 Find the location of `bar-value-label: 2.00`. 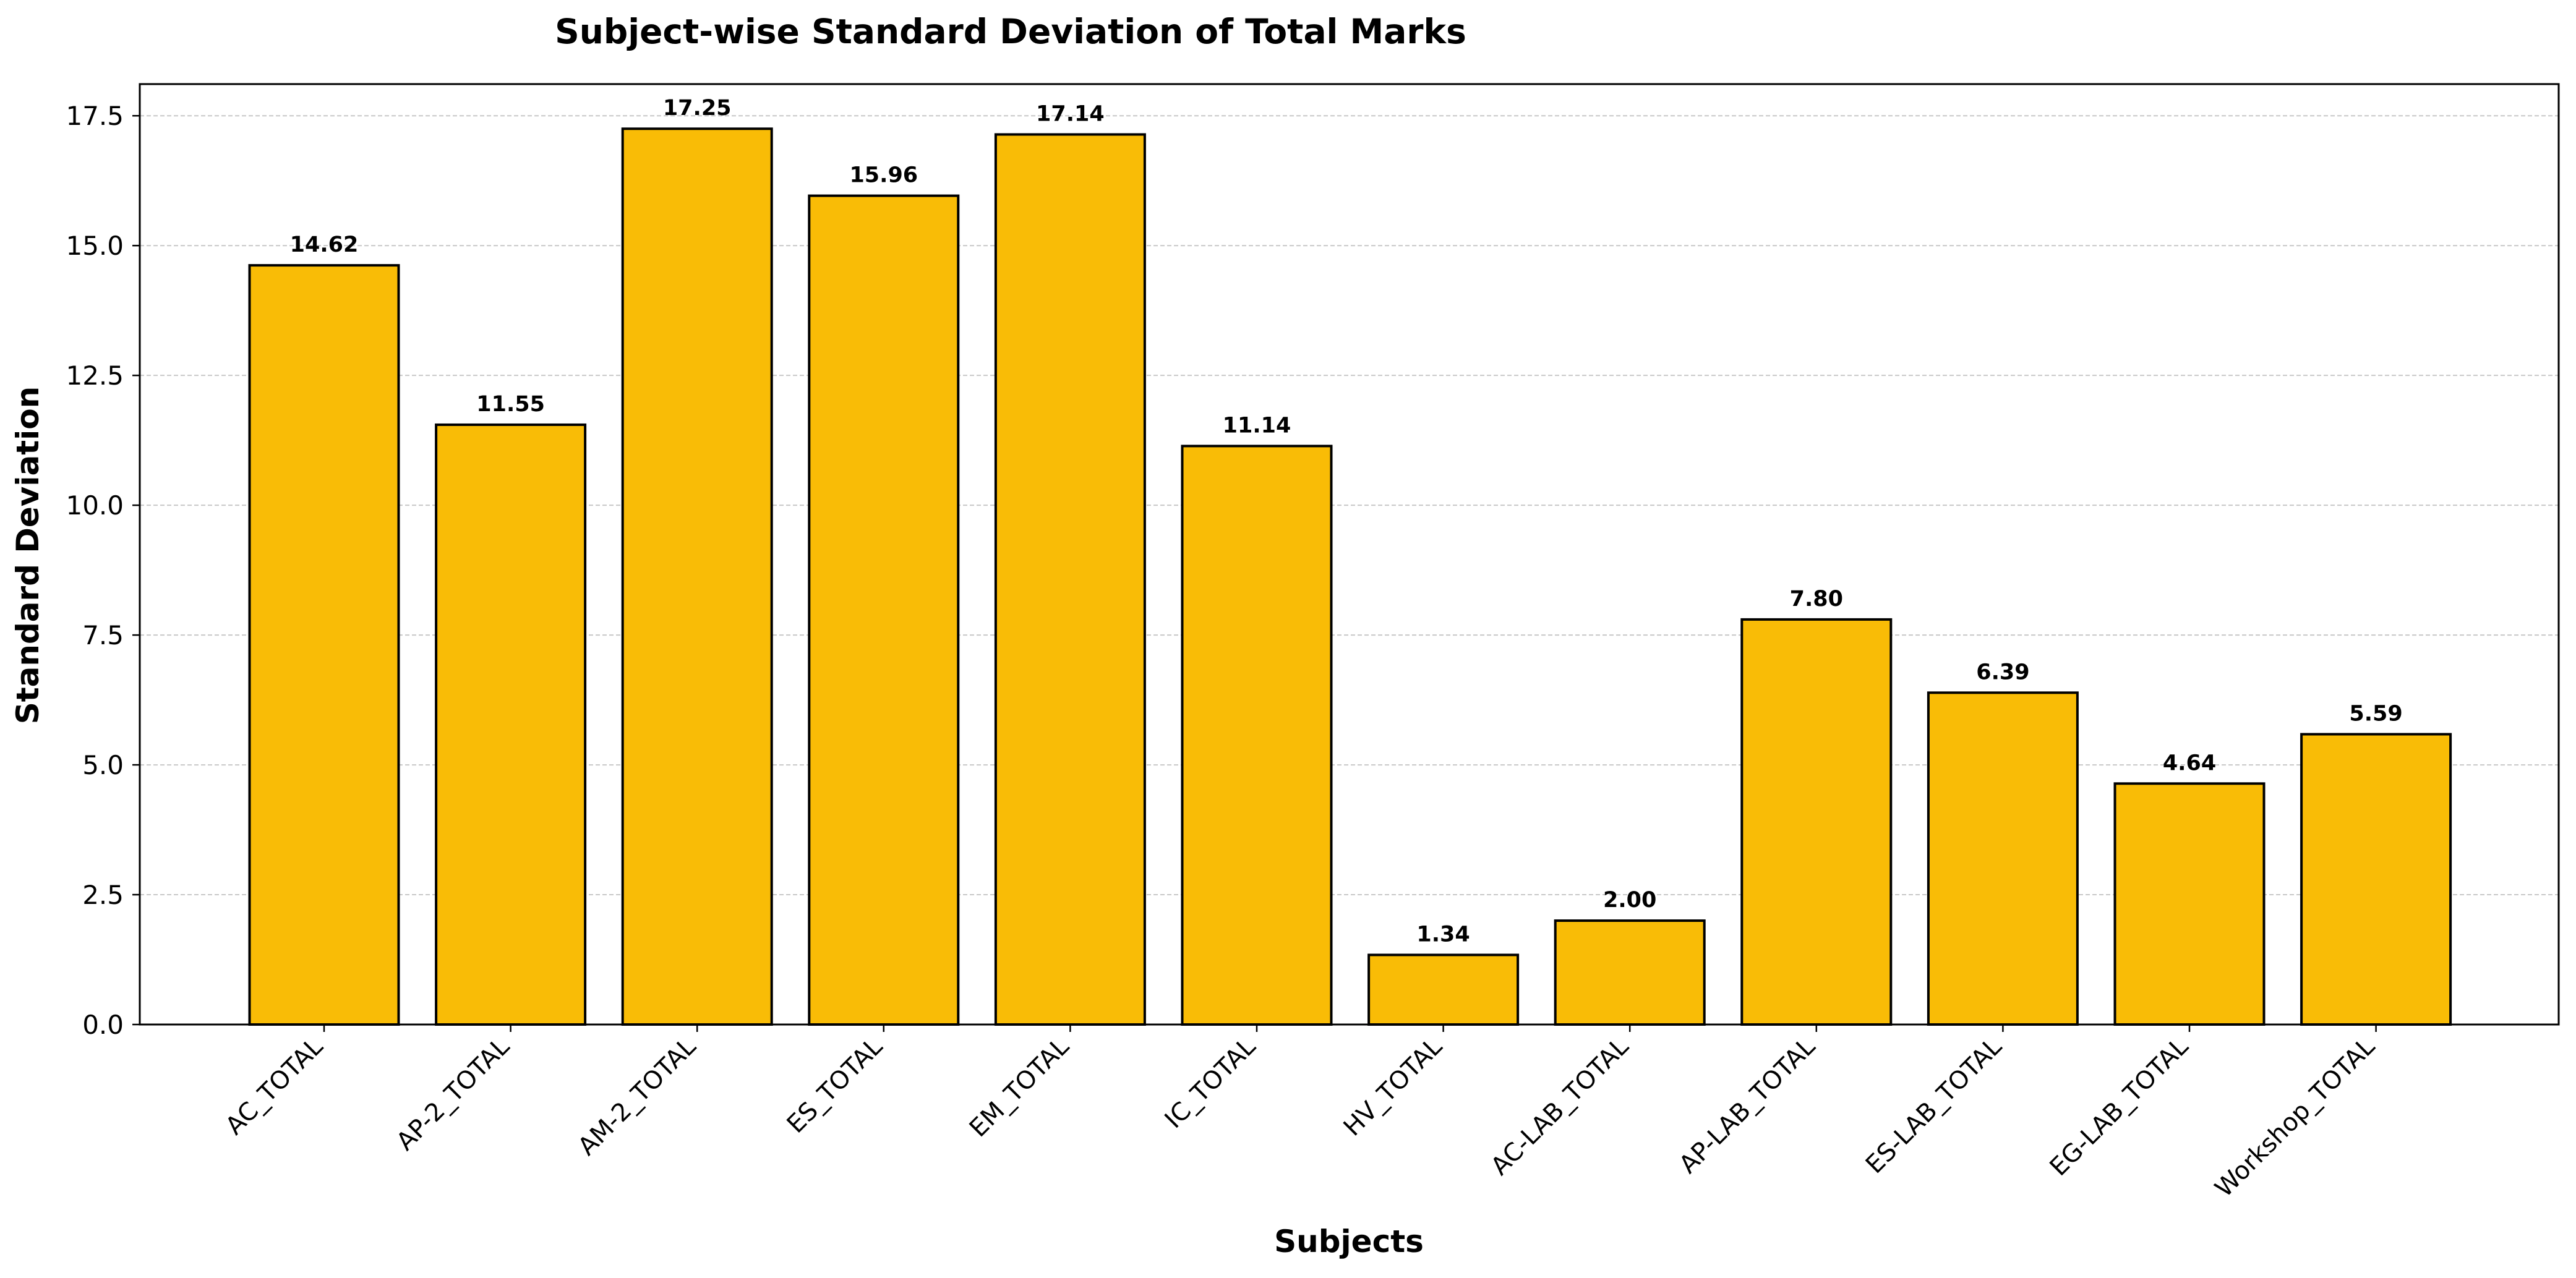

bar-value-label: 2.00 is located at coordinates (1629, 900).